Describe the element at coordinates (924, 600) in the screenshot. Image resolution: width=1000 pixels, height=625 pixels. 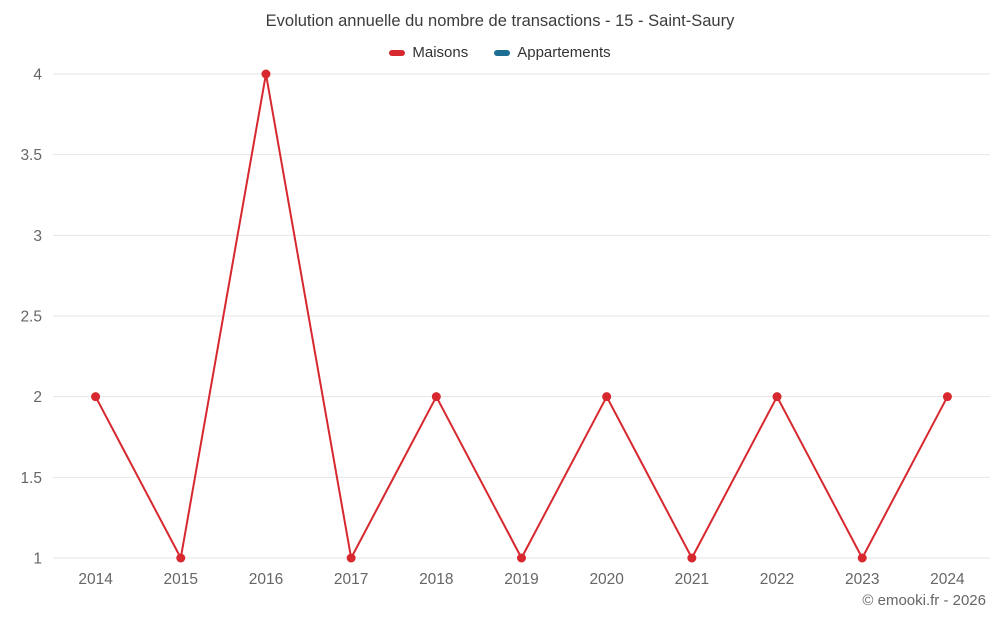
I see `copyright-text: © emooki.fr - 2026` at that location.